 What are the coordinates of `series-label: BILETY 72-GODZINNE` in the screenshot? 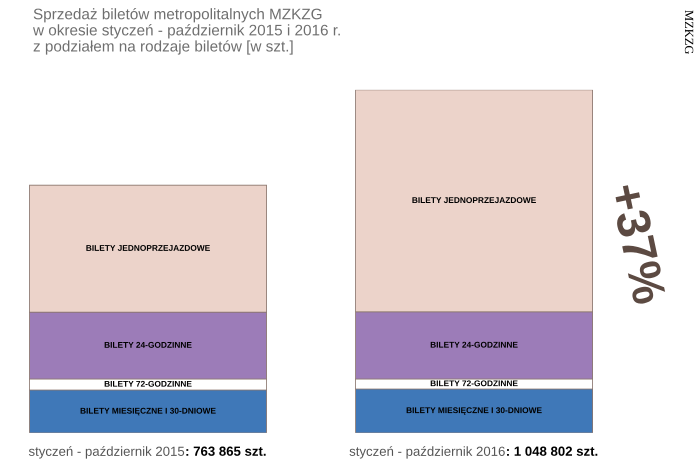 It's located at (474, 383).